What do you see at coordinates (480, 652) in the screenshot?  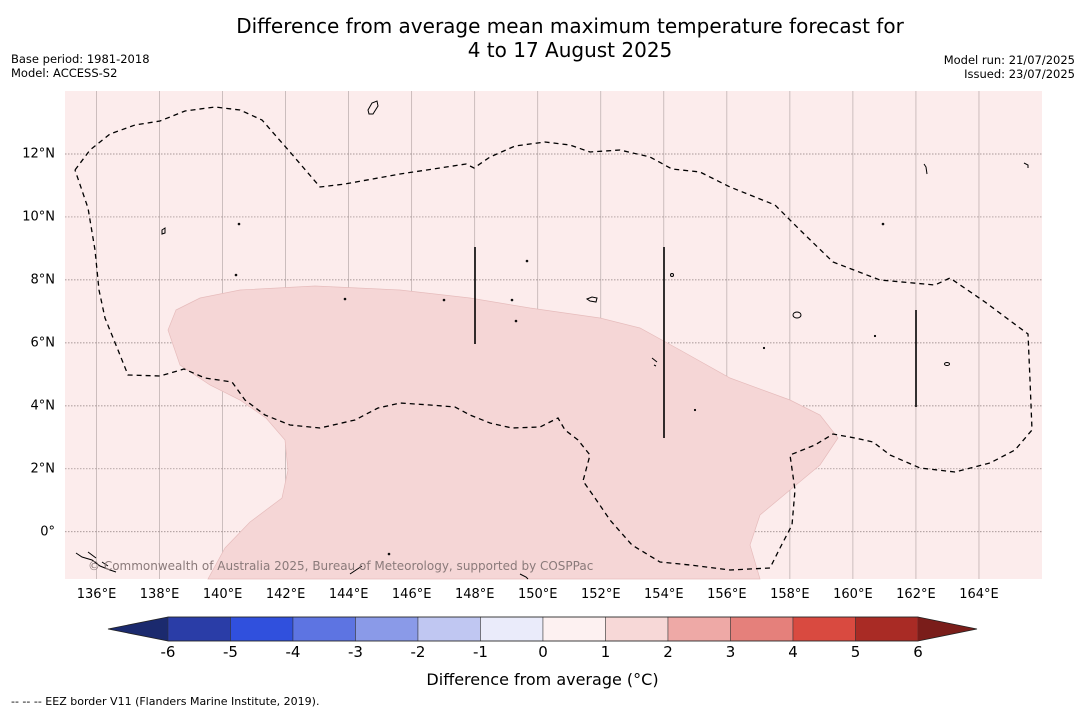 I see `colorbar-tick-label: -1` at bounding box center [480, 652].